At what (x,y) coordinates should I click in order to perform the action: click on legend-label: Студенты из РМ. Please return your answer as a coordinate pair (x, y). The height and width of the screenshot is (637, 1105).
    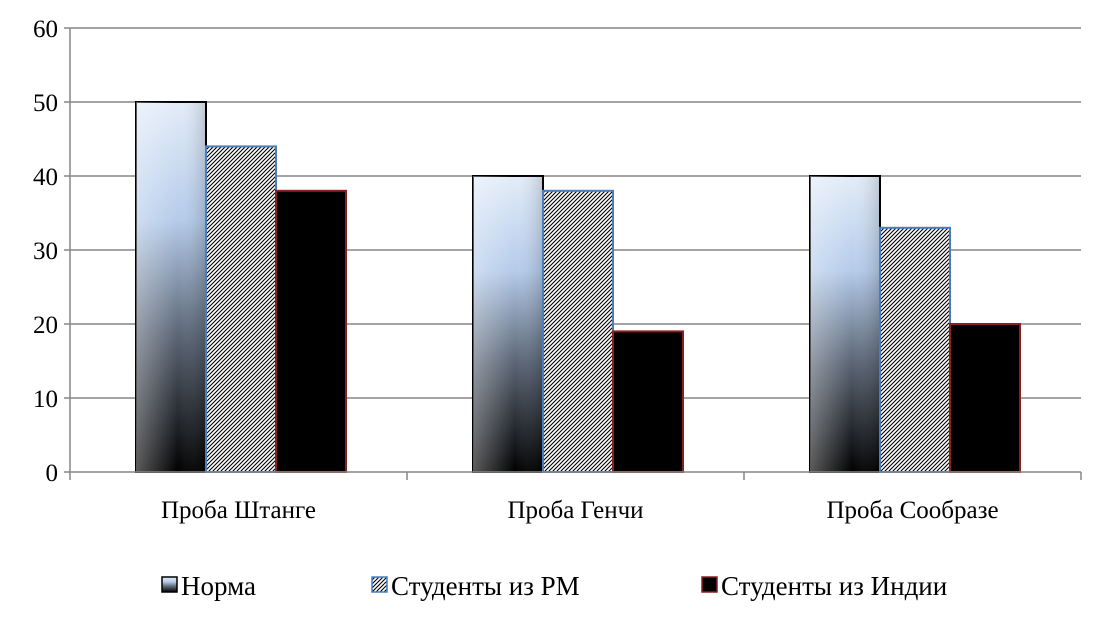
    Looking at the image, I should click on (485, 586).